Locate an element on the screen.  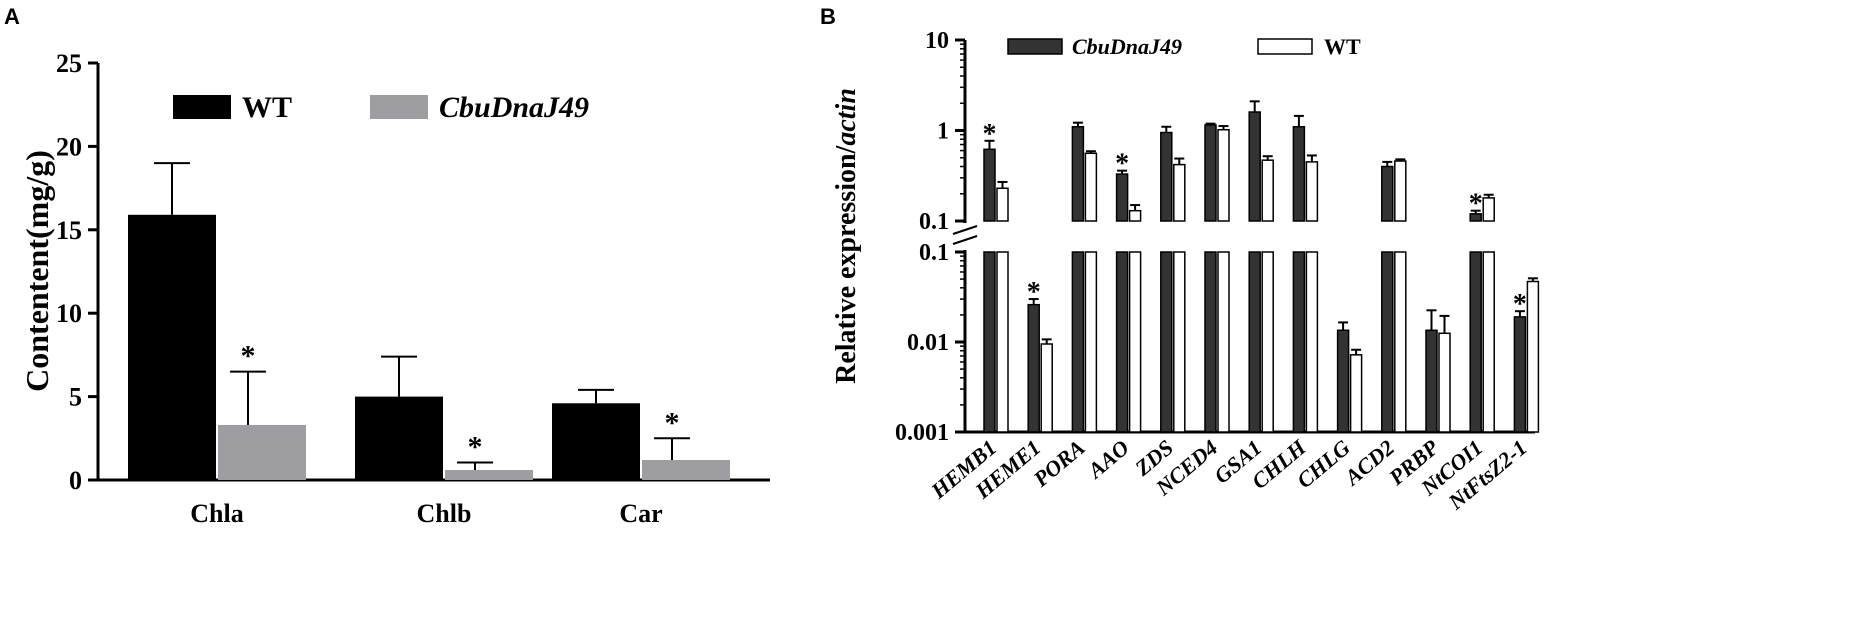
b-xtick-label-2: PORA is located at coordinates (1059, 464).